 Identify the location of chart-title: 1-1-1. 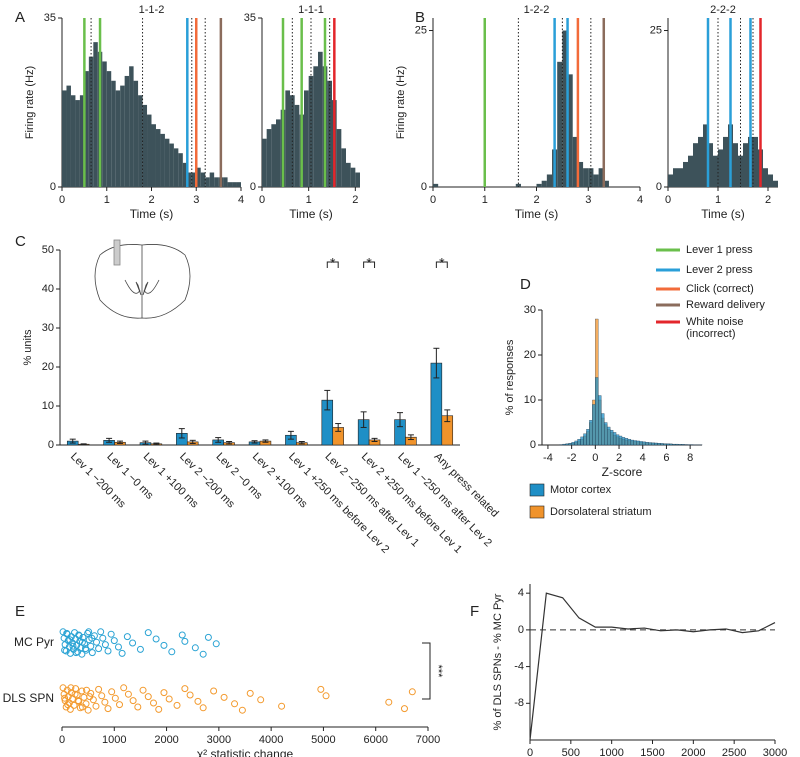
(311, 10).